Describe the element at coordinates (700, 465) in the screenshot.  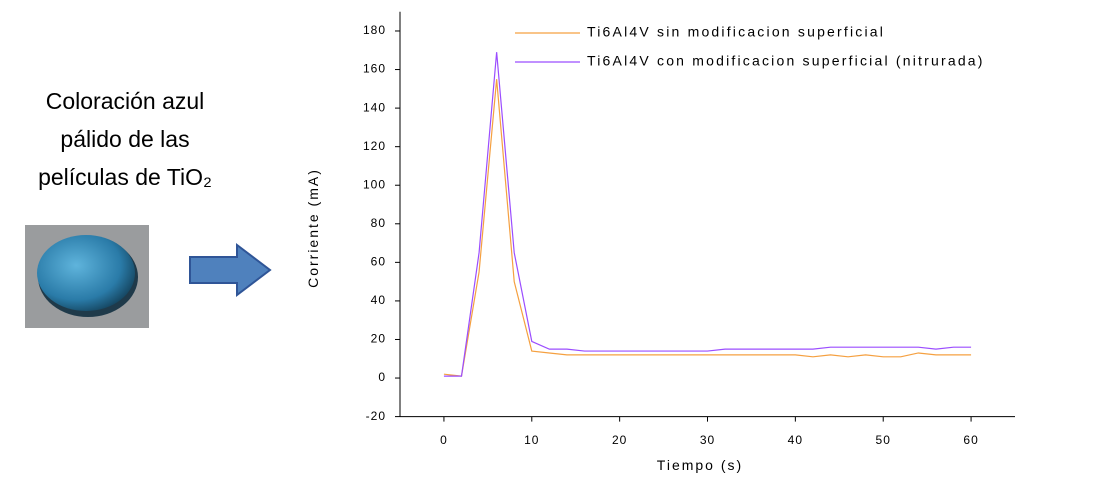
I see `x-axis-label: Tiempo (s)` at that location.